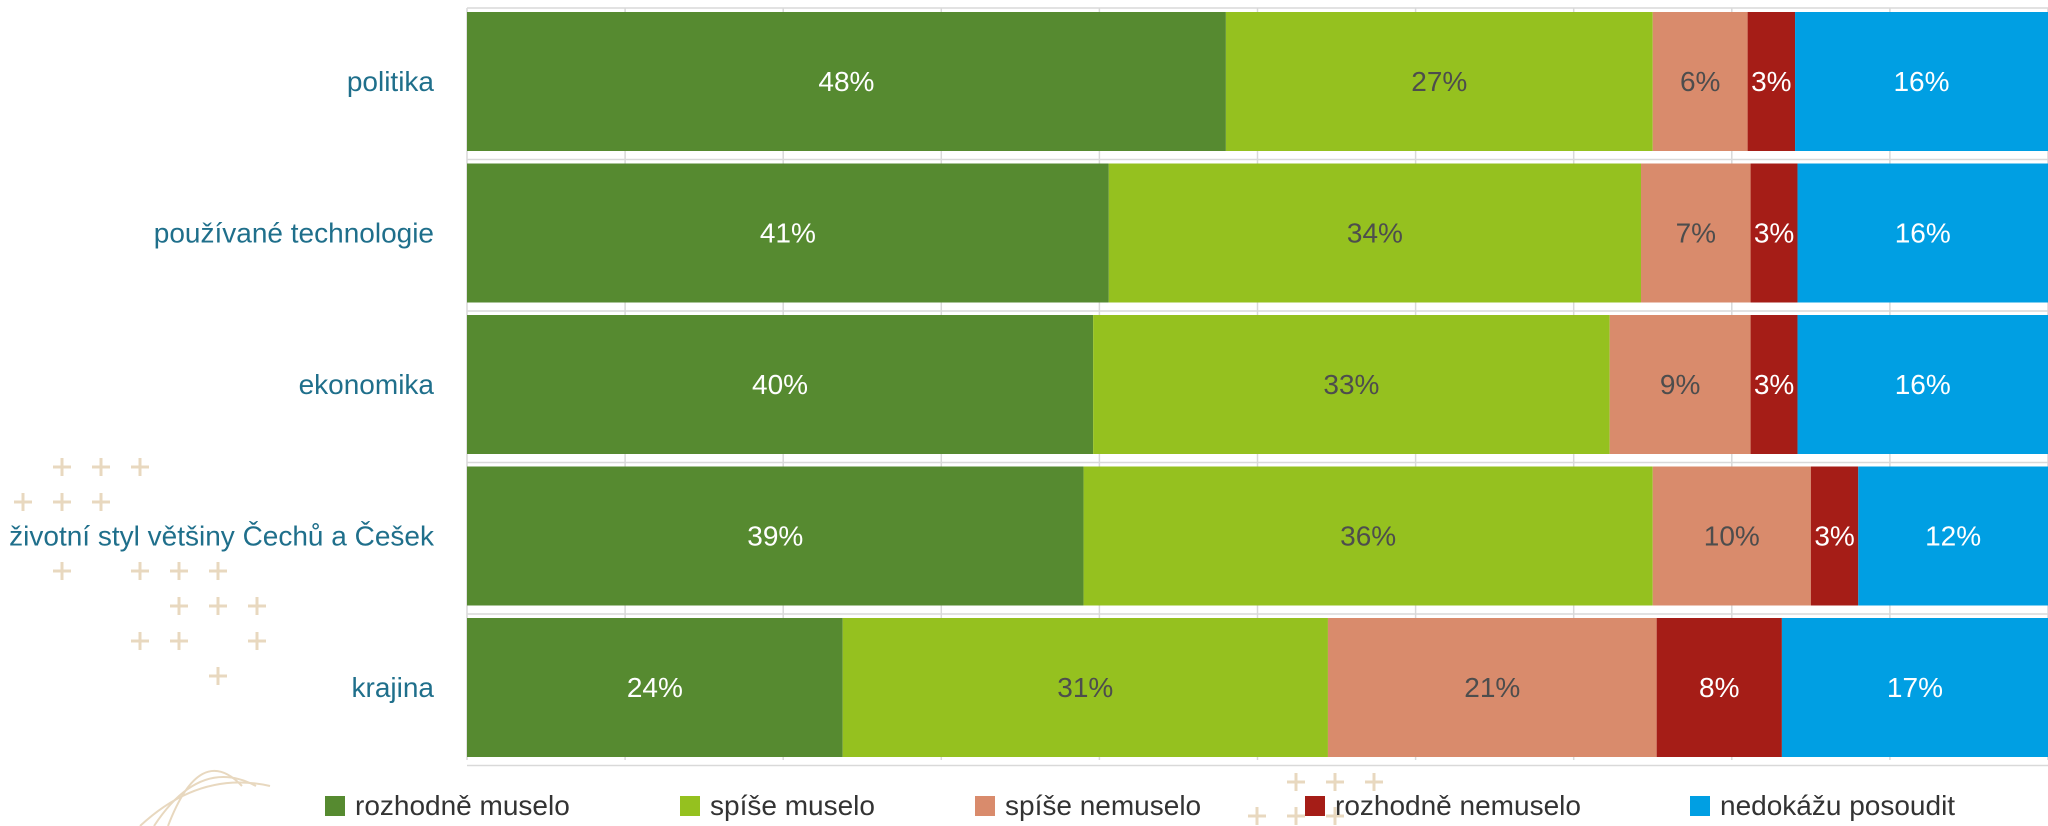  I want to click on data-label: 48%, so click(846, 81).